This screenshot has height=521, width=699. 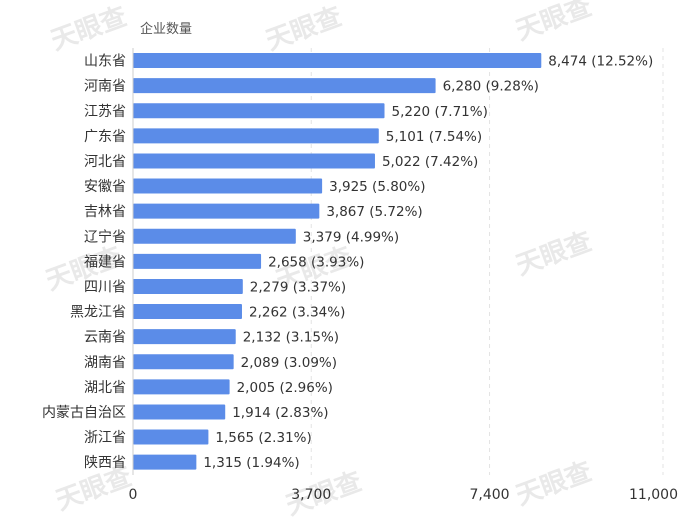 I want to click on data-label: 6,280 (9.28%), so click(x=491, y=87).